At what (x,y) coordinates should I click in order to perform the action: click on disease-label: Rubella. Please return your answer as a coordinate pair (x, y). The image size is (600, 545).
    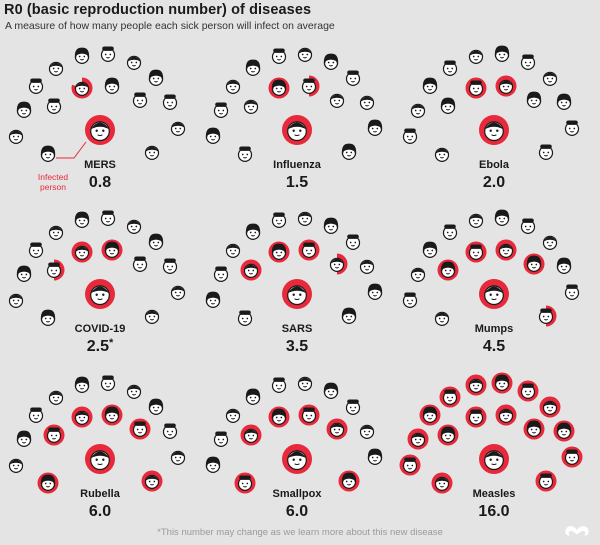
    Looking at the image, I should click on (100, 494).